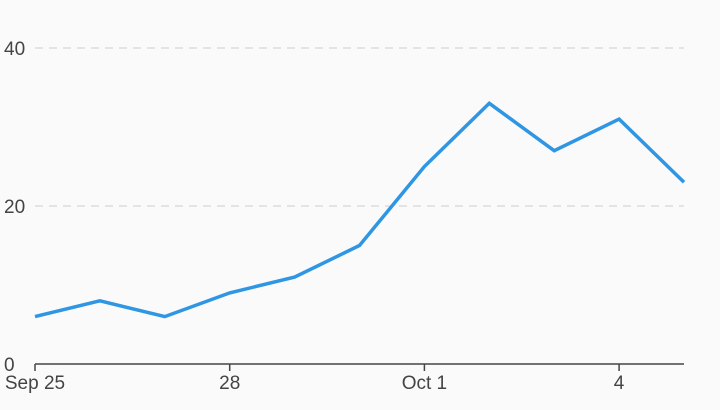  Describe the element at coordinates (424, 383) in the screenshot. I see `x-tick-label: Oct 1` at that location.